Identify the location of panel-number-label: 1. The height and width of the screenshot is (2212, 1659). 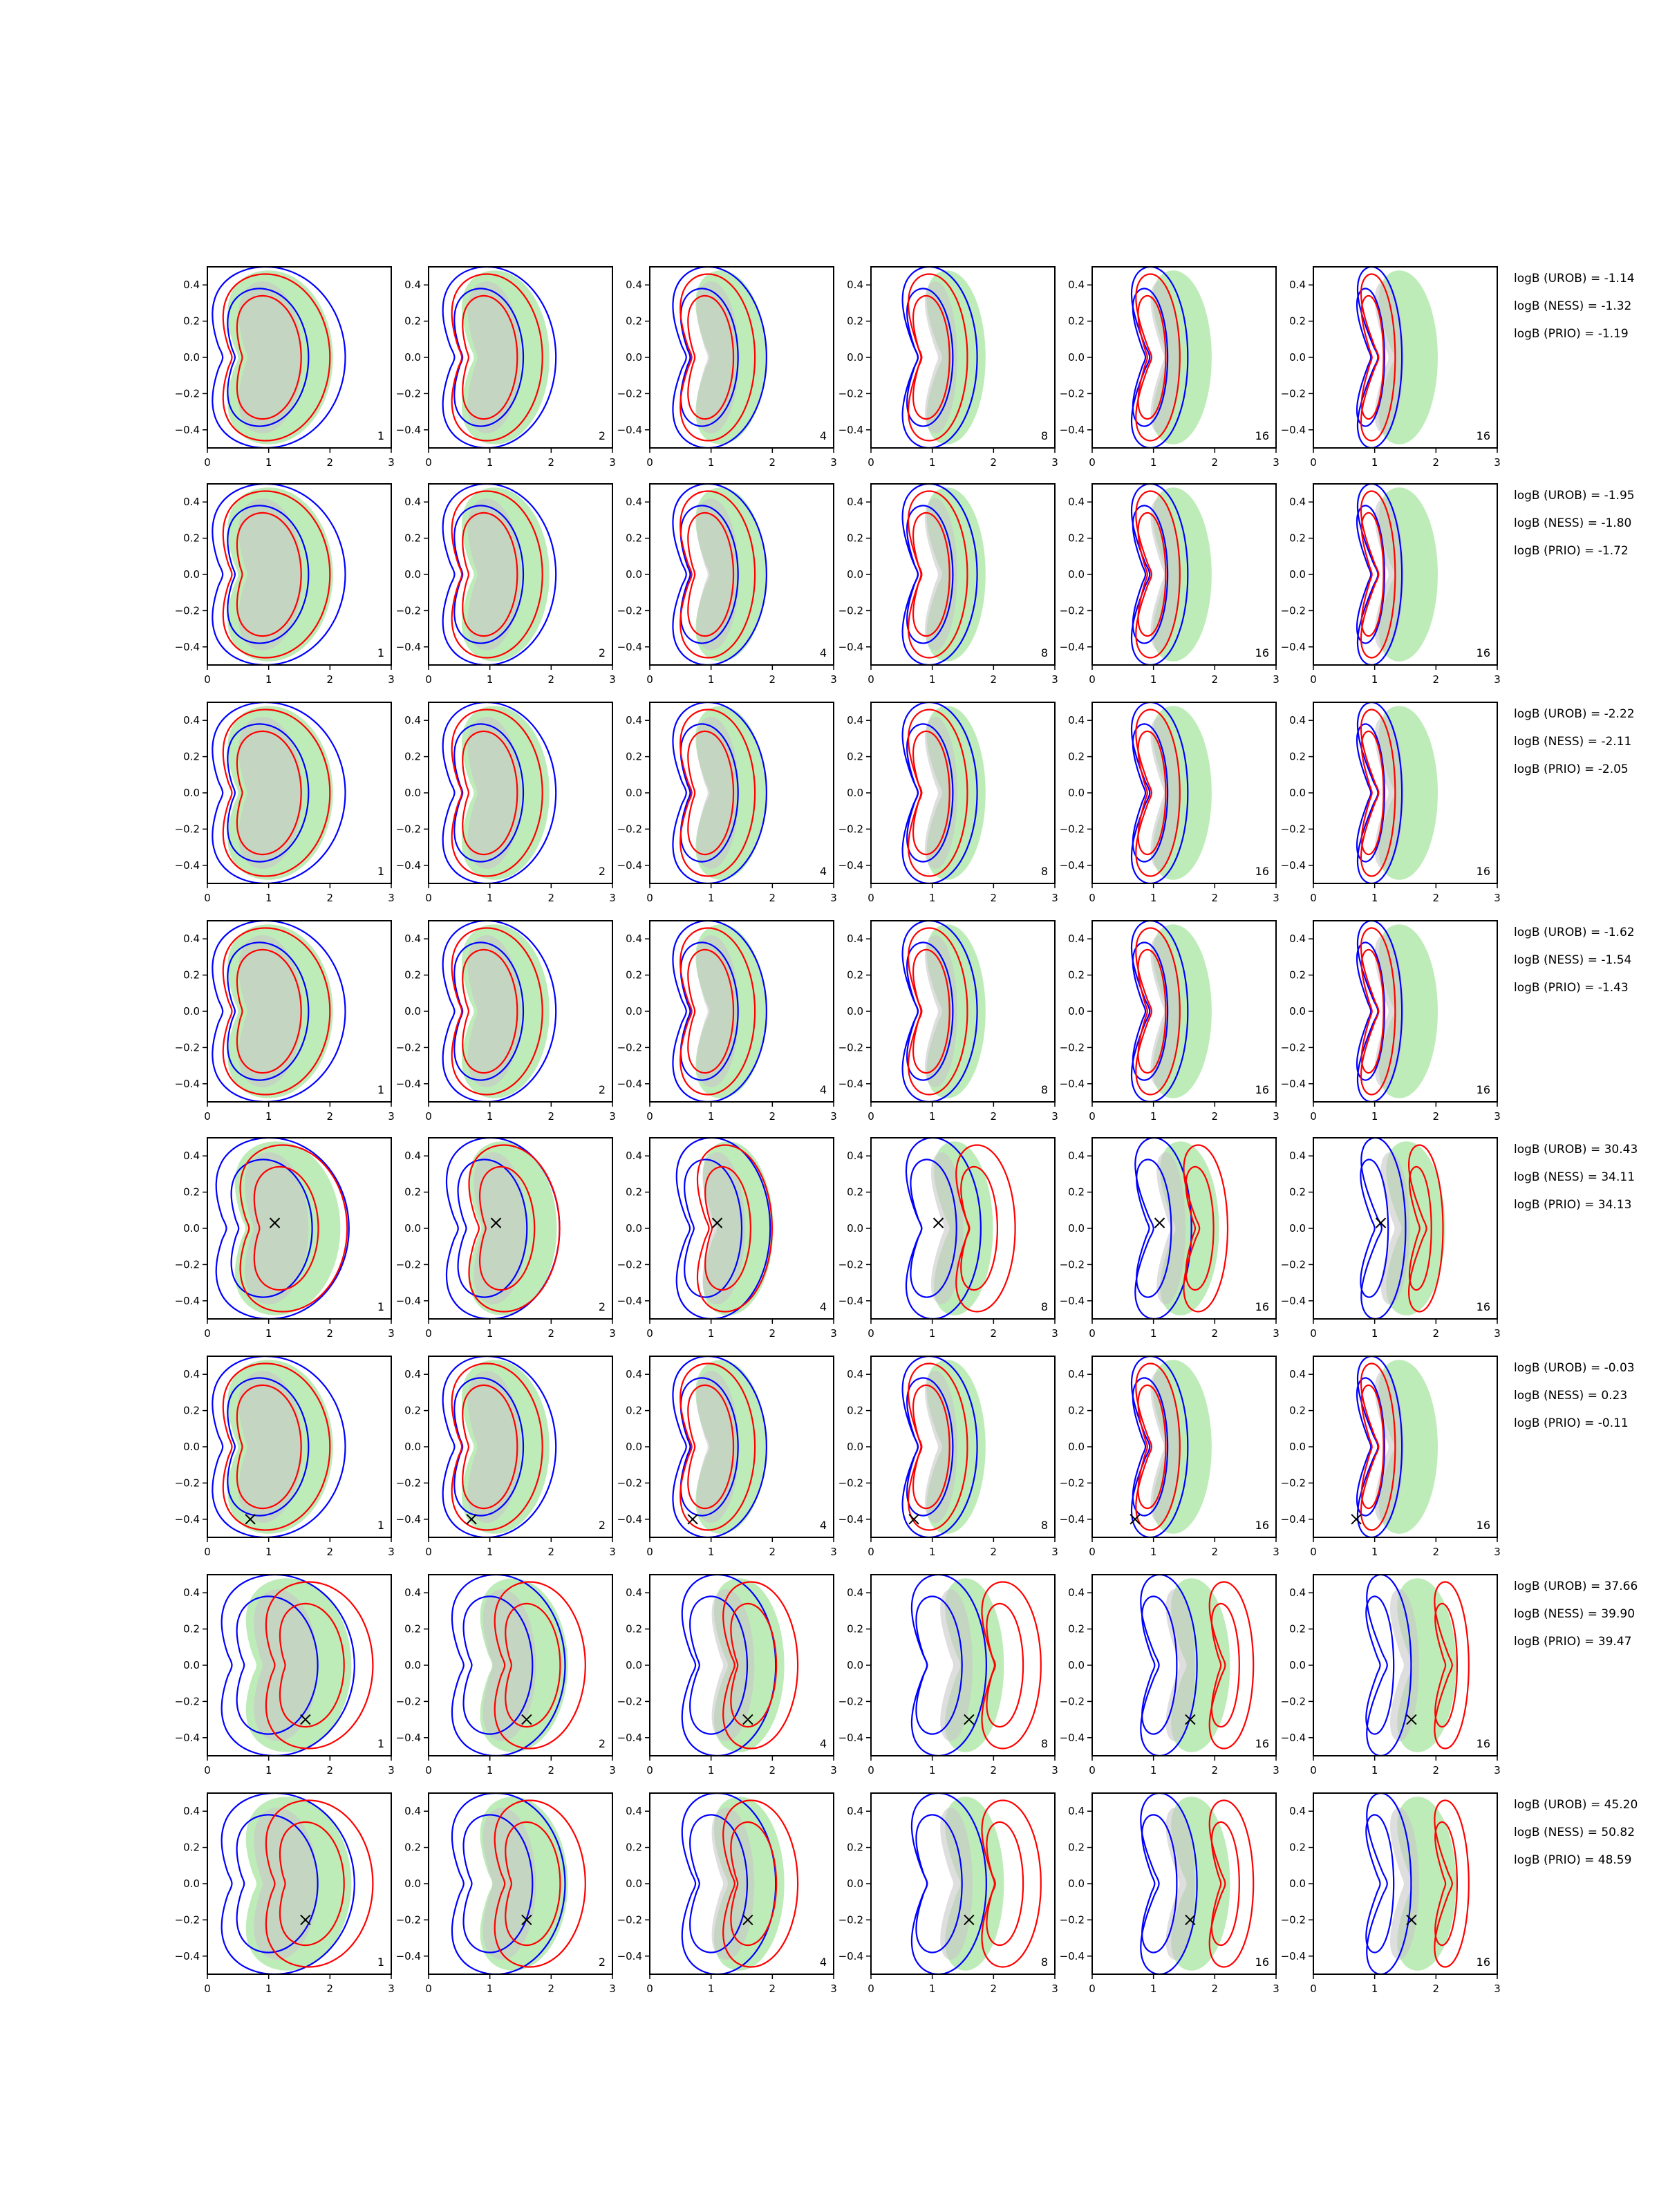
(380, 1525).